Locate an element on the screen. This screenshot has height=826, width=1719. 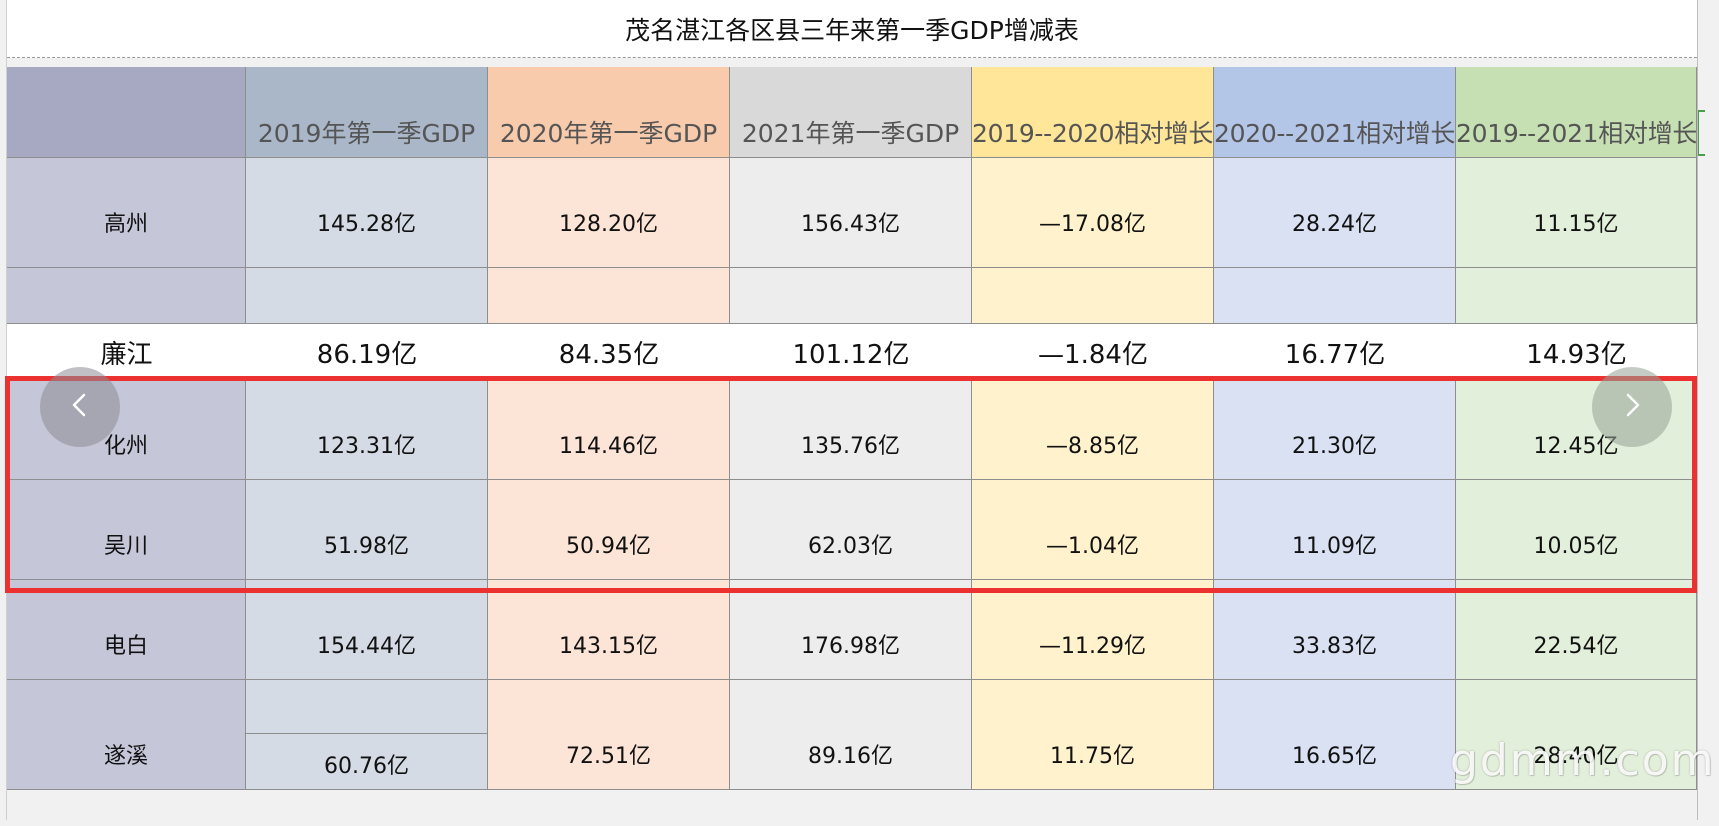
table-cell: 84.35亿 is located at coordinates (609, 352).